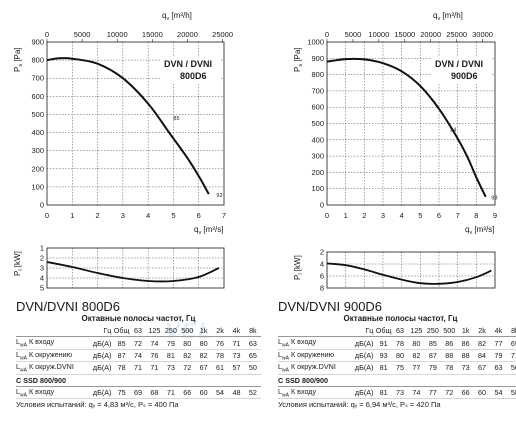  I want to click on tbl800-row-value: 68, so click(154, 393).